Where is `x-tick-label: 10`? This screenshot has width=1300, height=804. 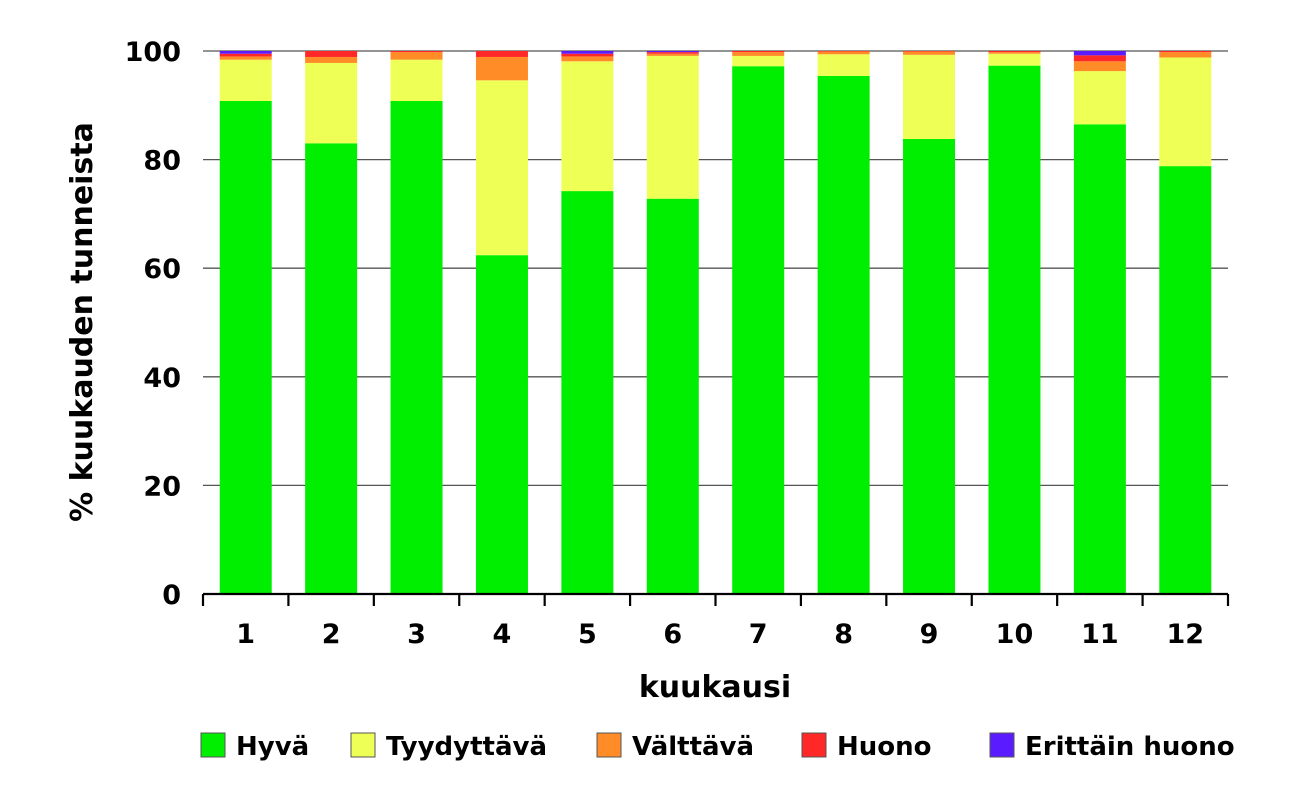
x-tick-label: 10 is located at coordinates (1015, 634).